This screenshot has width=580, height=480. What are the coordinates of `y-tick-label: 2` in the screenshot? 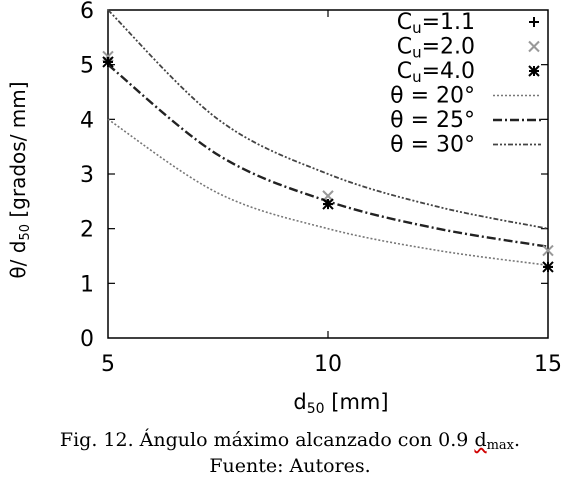 It's located at (87, 230).